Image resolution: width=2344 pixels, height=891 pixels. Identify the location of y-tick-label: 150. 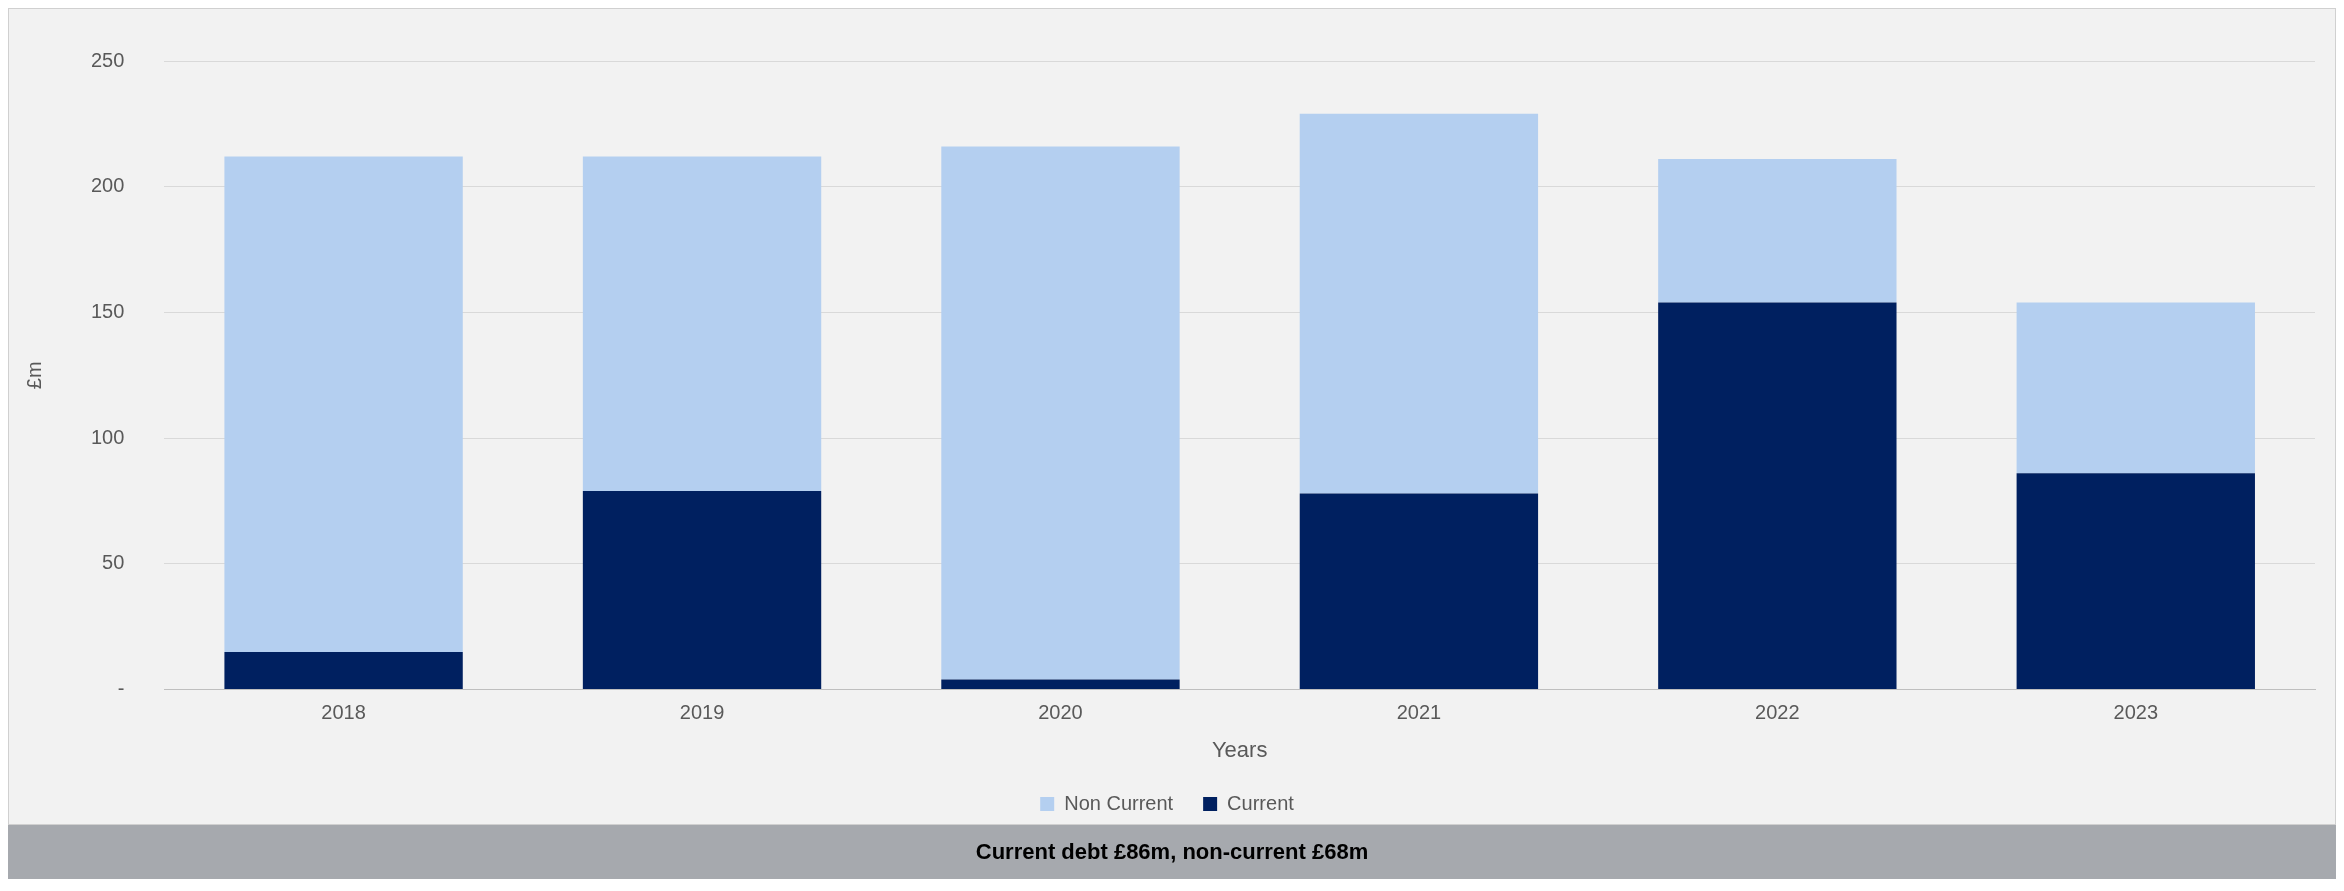
(107, 310).